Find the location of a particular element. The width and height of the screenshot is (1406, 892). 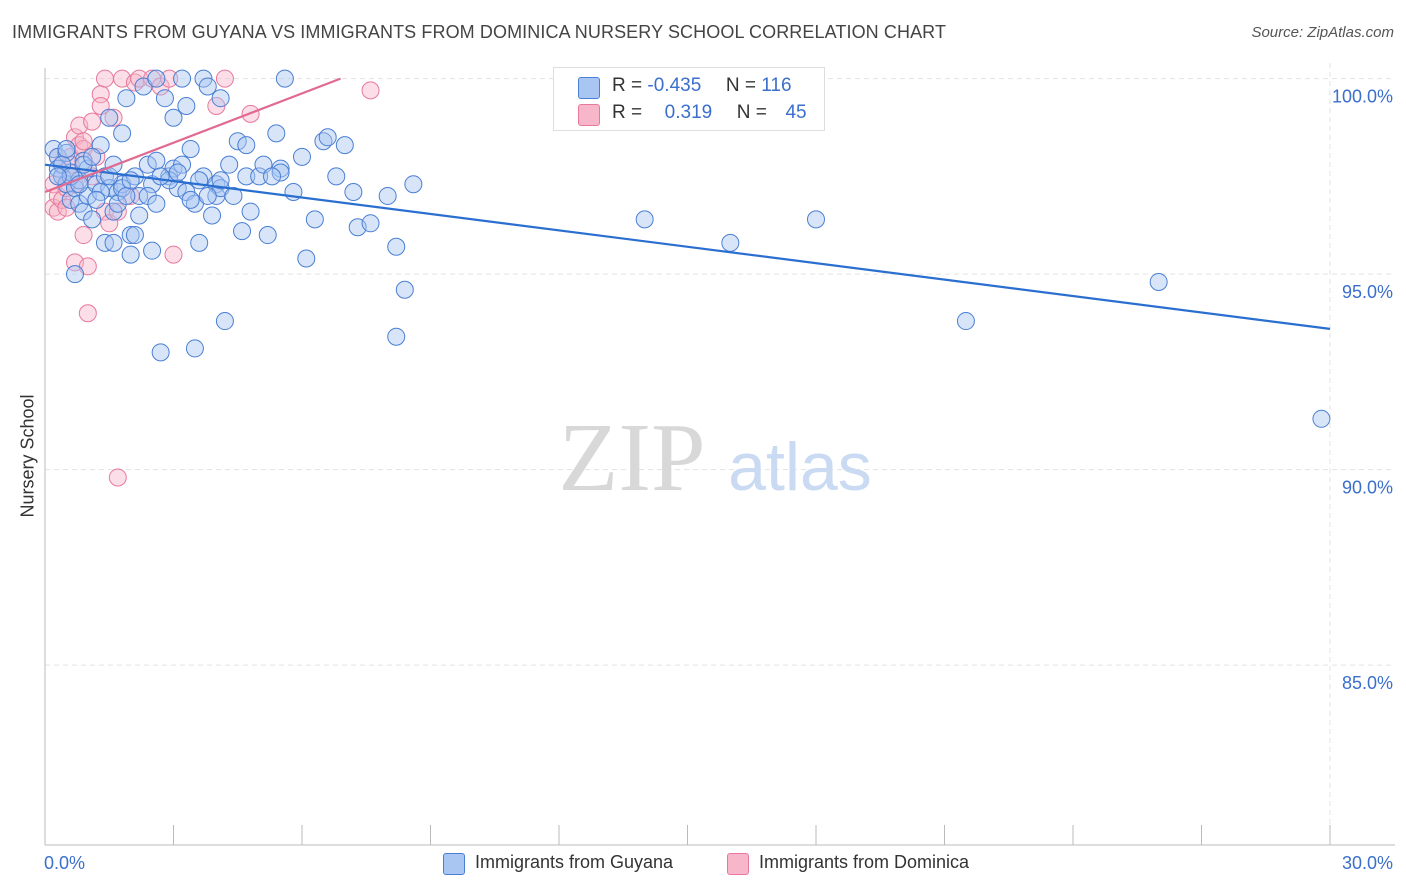

x-tick-label: 30.0% is located at coordinates (1367, 863).